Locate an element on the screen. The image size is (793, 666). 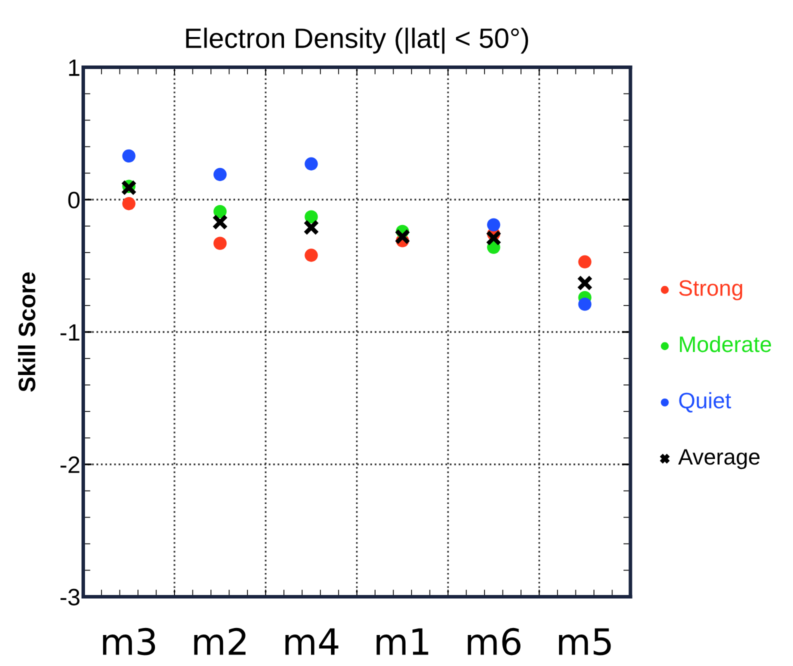
legend-label: Average is located at coordinates (719, 459).